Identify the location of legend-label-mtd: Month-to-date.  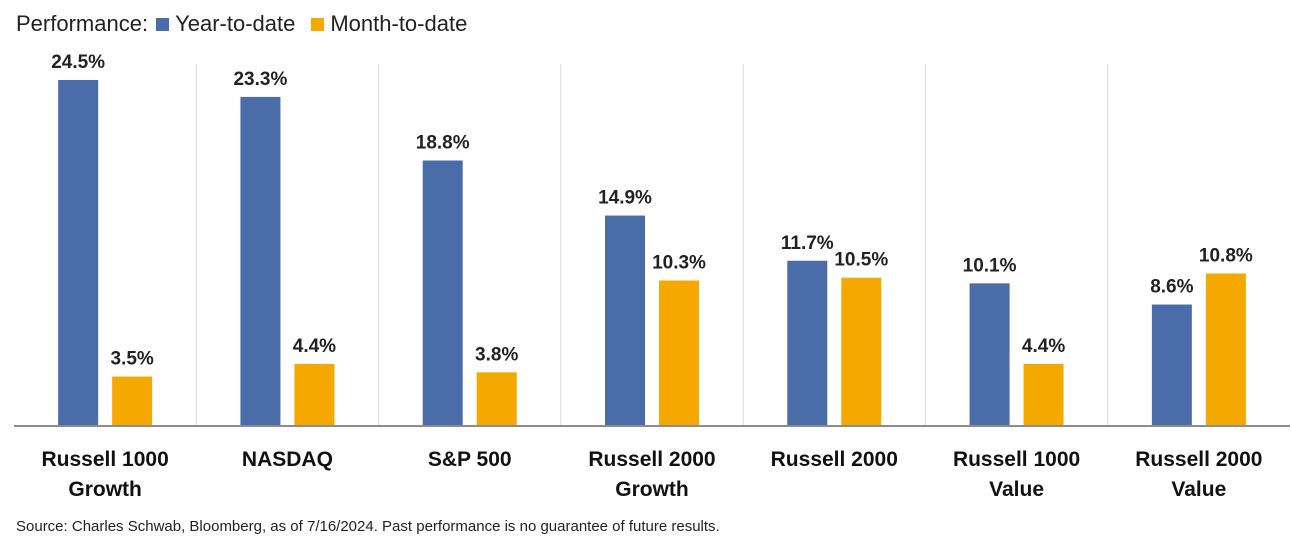
(399, 23).